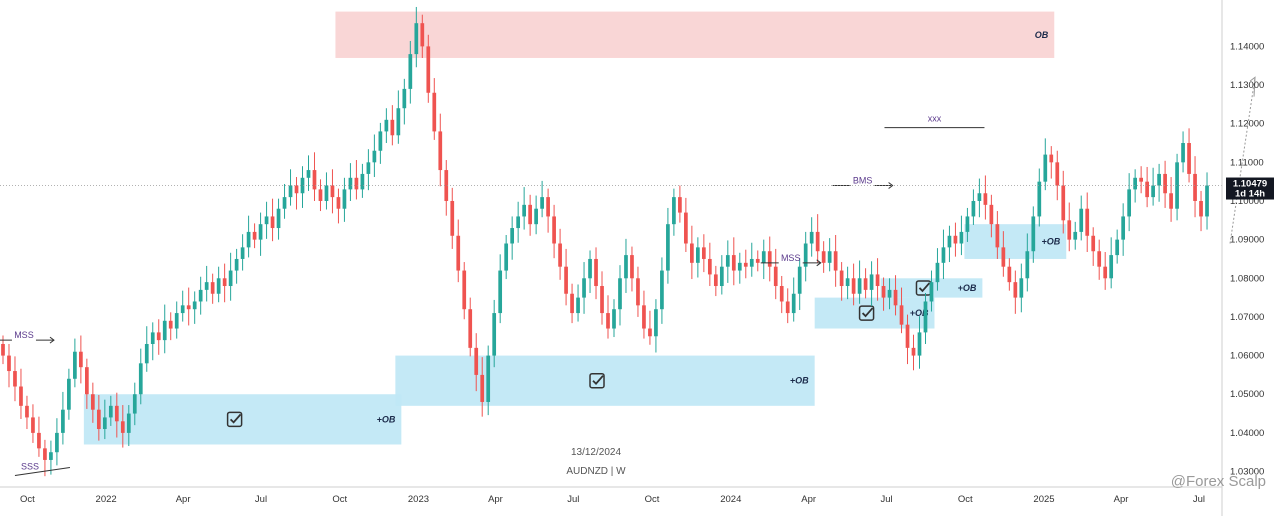 The height and width of the screenshot is (516, 1280). I want to click on arrow-icon, so click(819, 263).